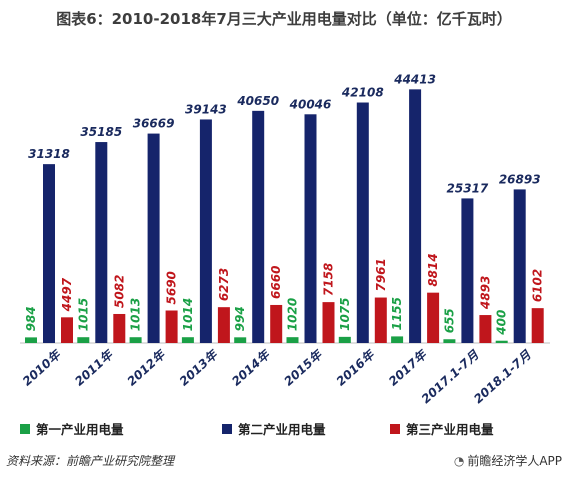  Describe the element at coordinates (224, 284) in the screenshot. I see `data-label-tertiary-3: 6273` at that location.